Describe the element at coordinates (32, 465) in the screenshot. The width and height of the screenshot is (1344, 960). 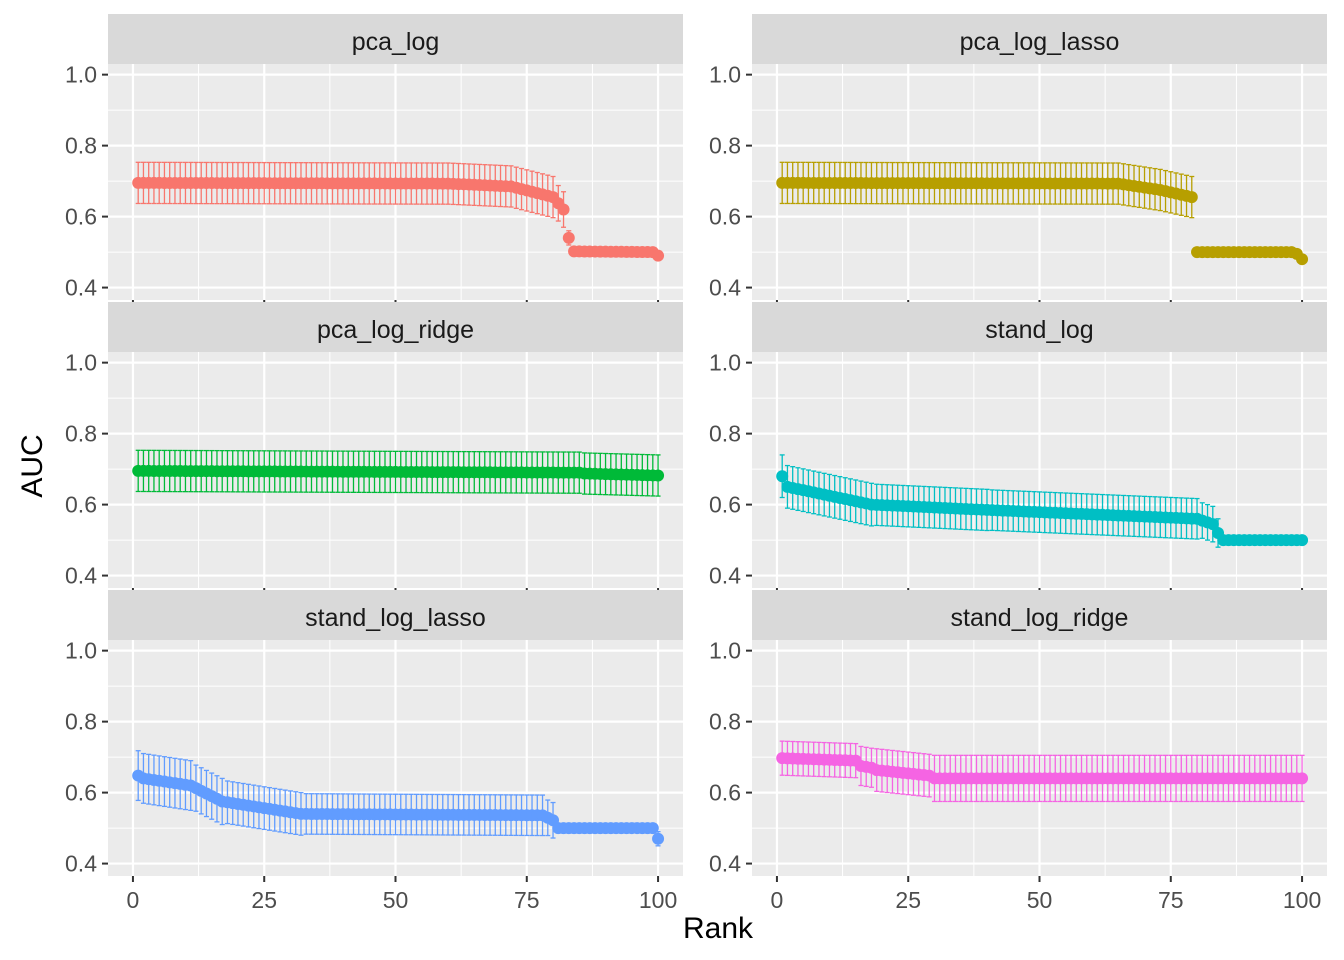
I see `y-axis-title: AUC` at that location.